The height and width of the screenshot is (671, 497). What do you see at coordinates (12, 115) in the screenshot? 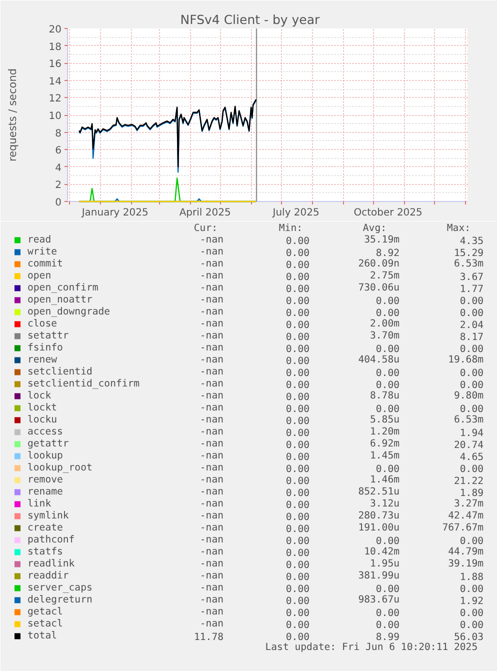
I see `y-axis-title: requests / second` at bounding box center [12, 115].